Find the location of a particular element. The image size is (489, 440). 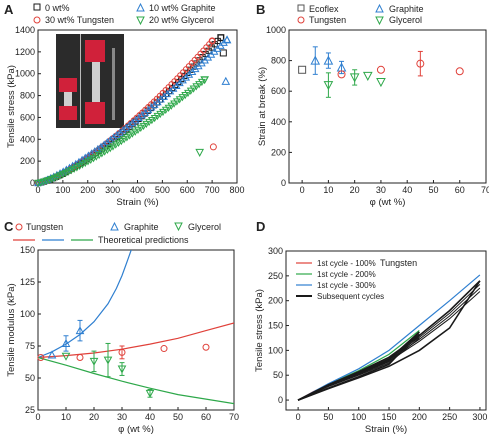

legend-a-label-0: 0 wt% is located at coordinates (57, 8).